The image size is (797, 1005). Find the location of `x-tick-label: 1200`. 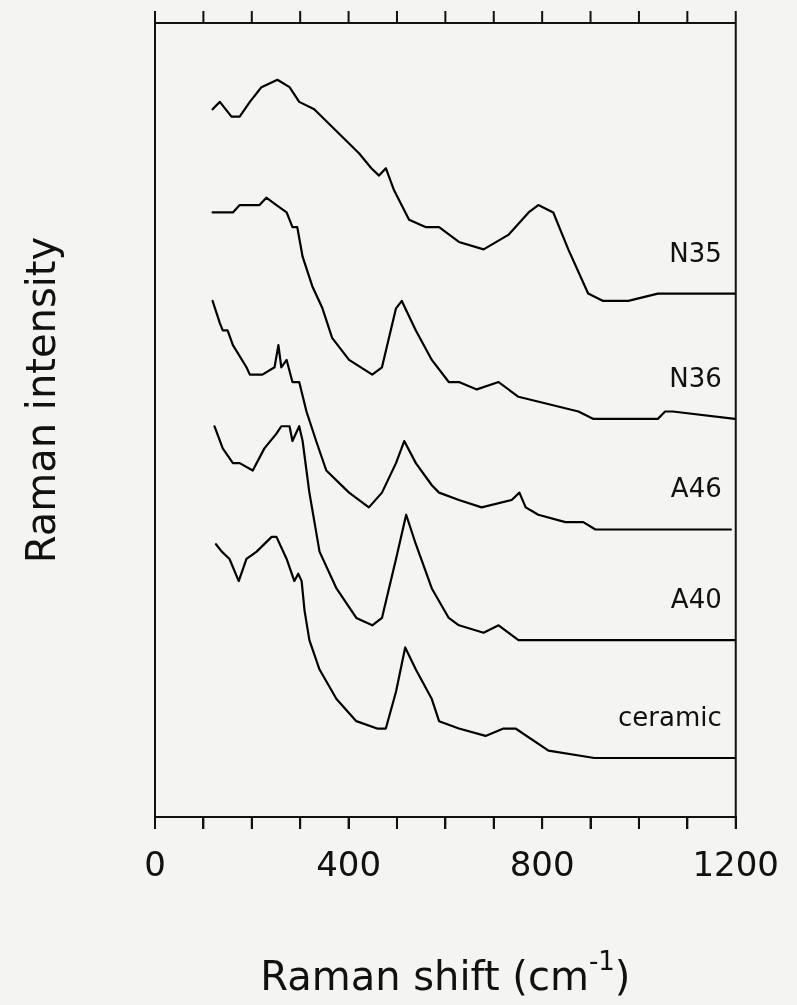

x-tick-label: 1200 is located at coordinates (735, 864).